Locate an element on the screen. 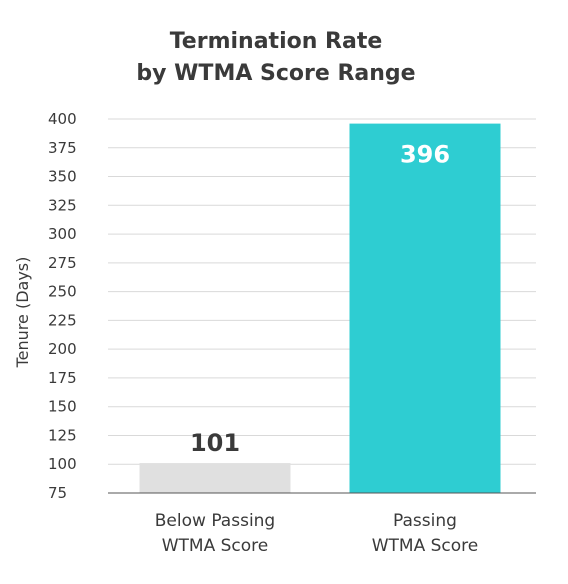 The height and width of the screenshot is (584, 568). y-tick-label: 400 is located at coordinates (62, 119).